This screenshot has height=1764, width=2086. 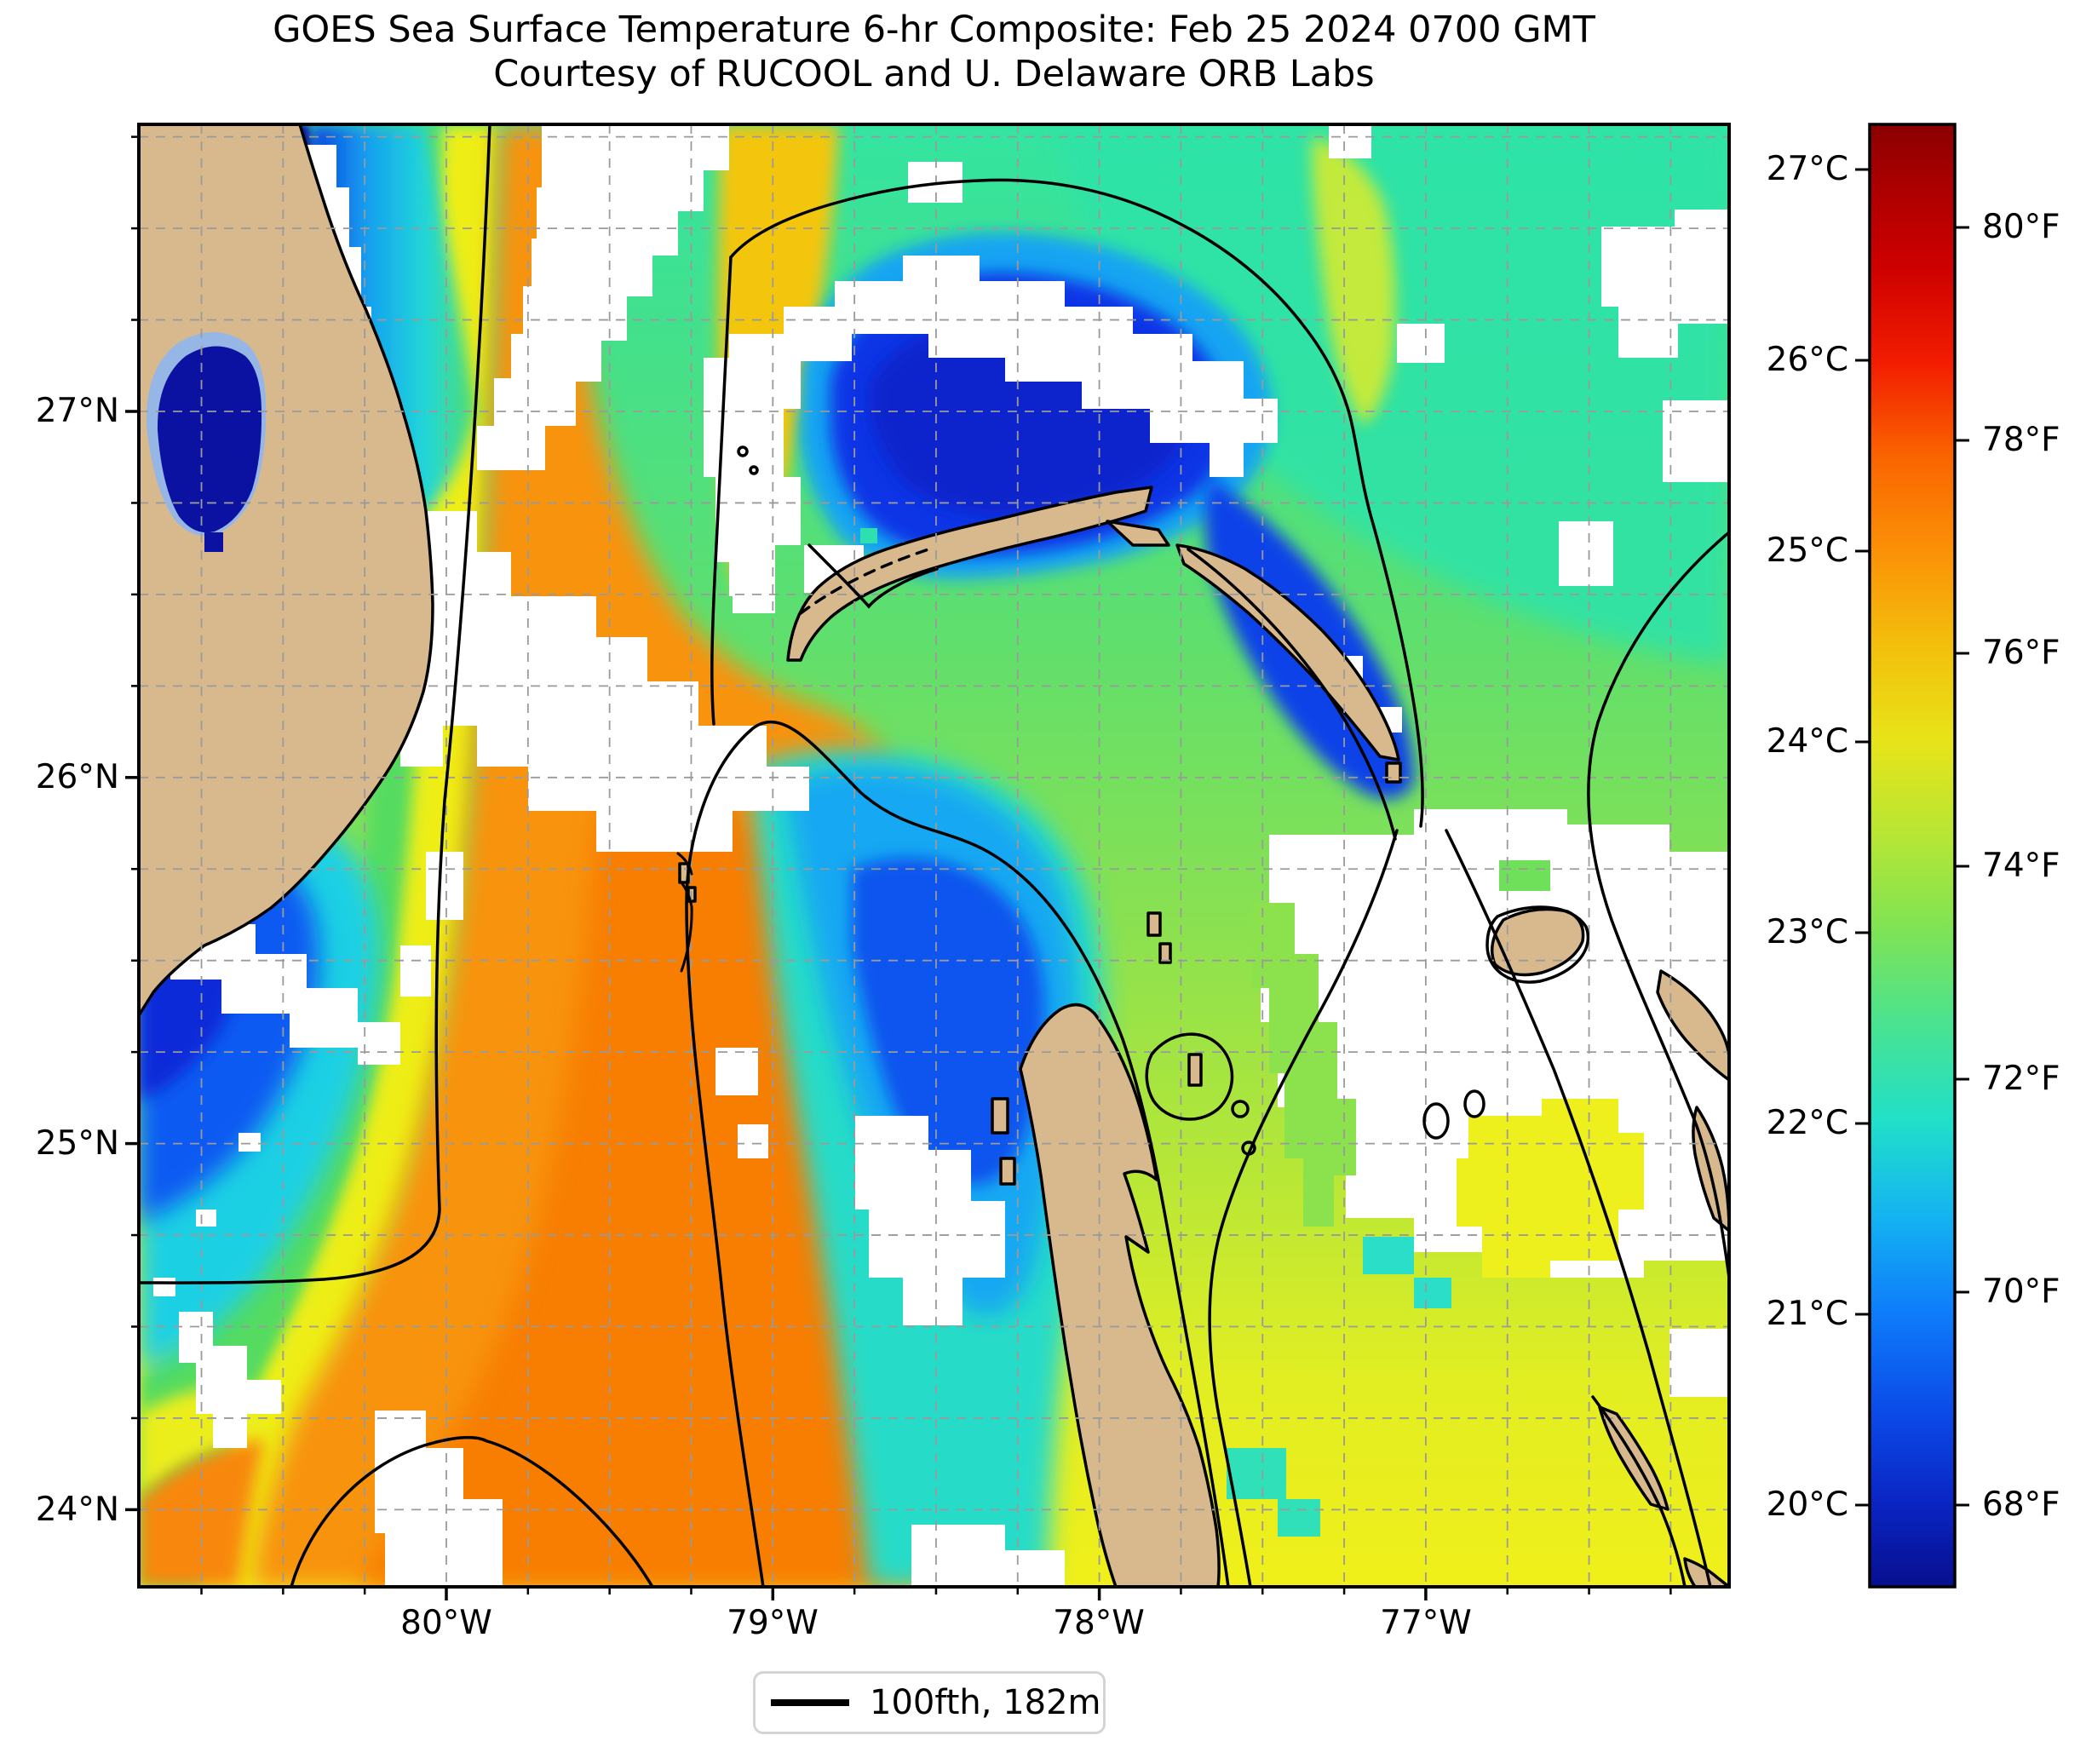 I want to click on colorbar-fahrenheit-label: 70°F, so click(x=2021, y=1292).